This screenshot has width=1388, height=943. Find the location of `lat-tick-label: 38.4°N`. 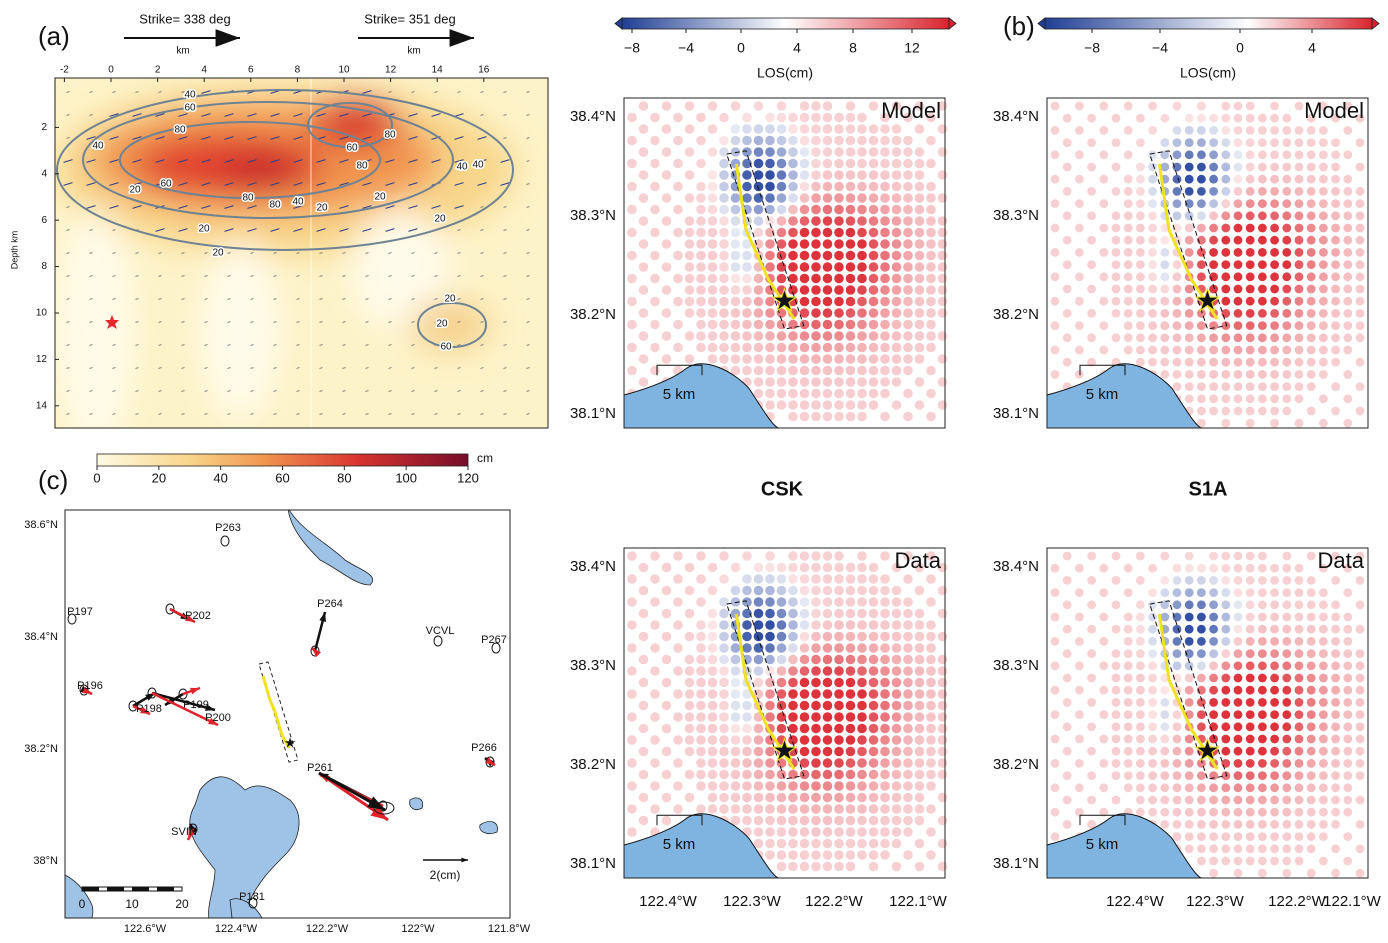

lat-tick-label: 38.4°N is located at coordinates (1016, 566).